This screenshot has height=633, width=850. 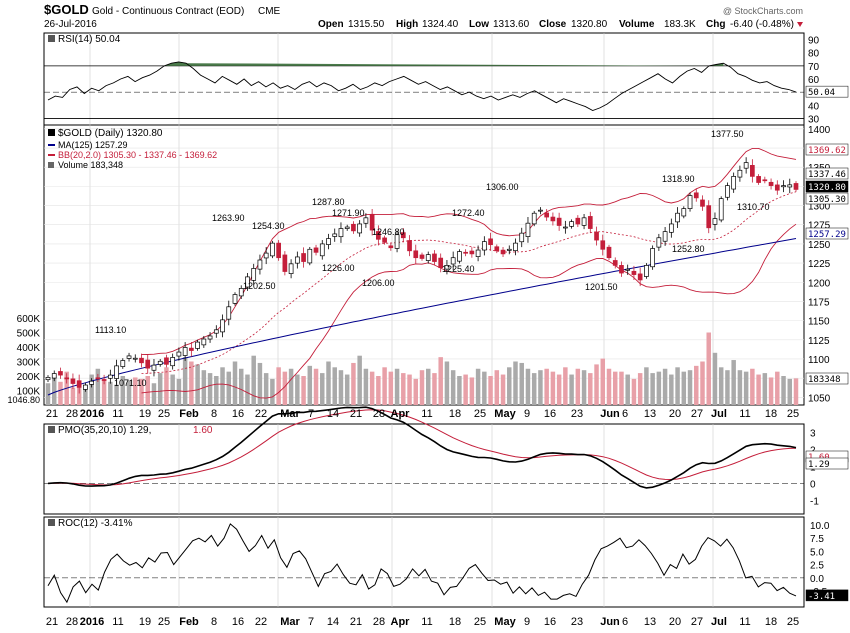 What do you see at coordinates (338, 268) in the screenshot?
I see `price-annotation-1226.00: 1226.00` at bounding box center [338, 268].